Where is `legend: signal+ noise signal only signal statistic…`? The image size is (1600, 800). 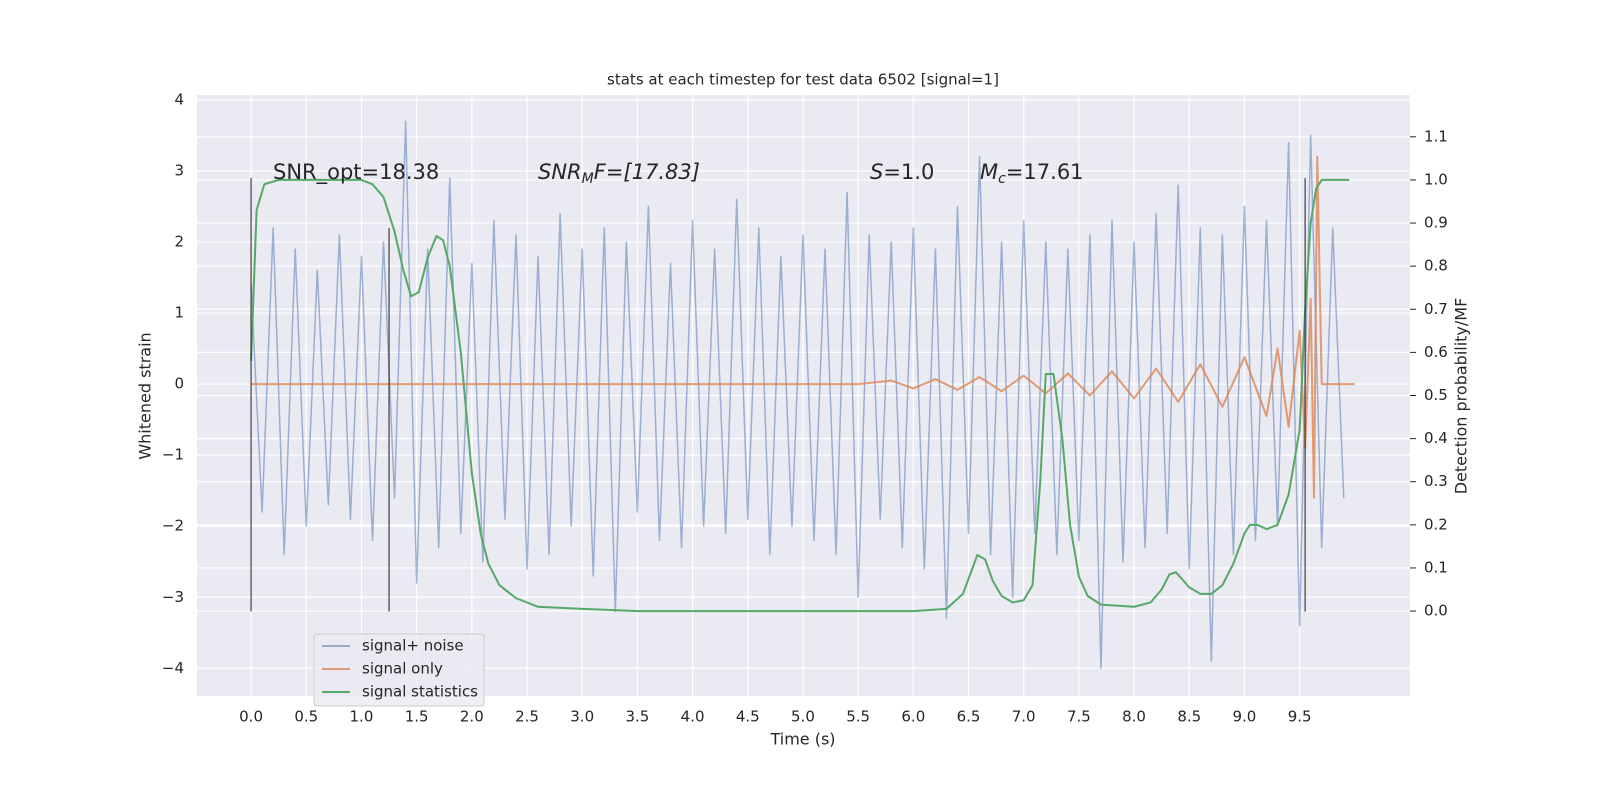 legend: signal+ noise signal only signal statistic… is located at coordinates (399, 670).